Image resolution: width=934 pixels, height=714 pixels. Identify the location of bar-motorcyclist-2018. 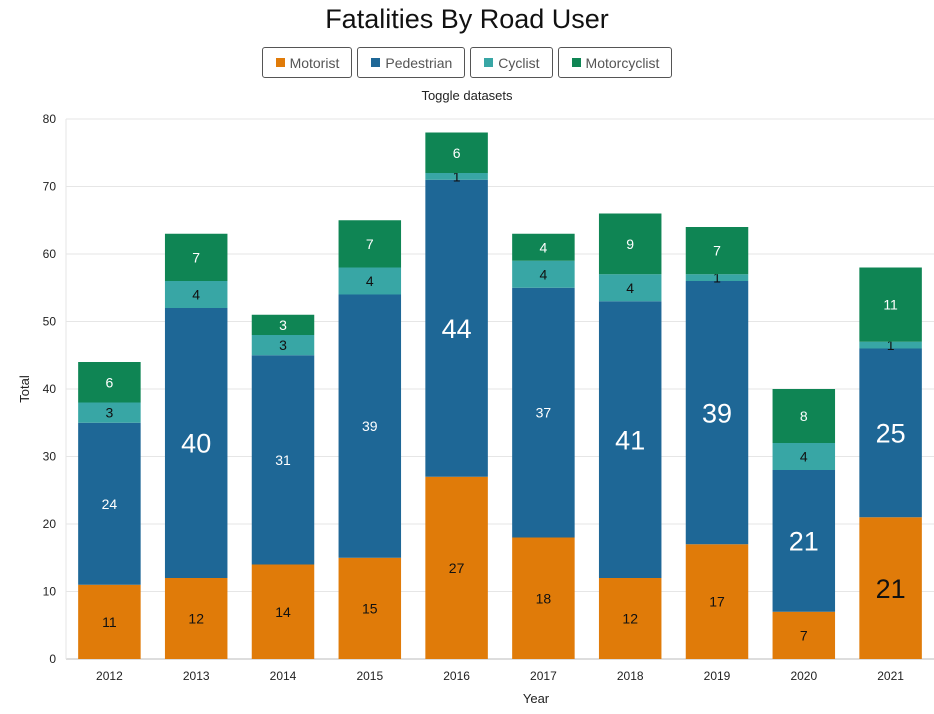
(630, 244).